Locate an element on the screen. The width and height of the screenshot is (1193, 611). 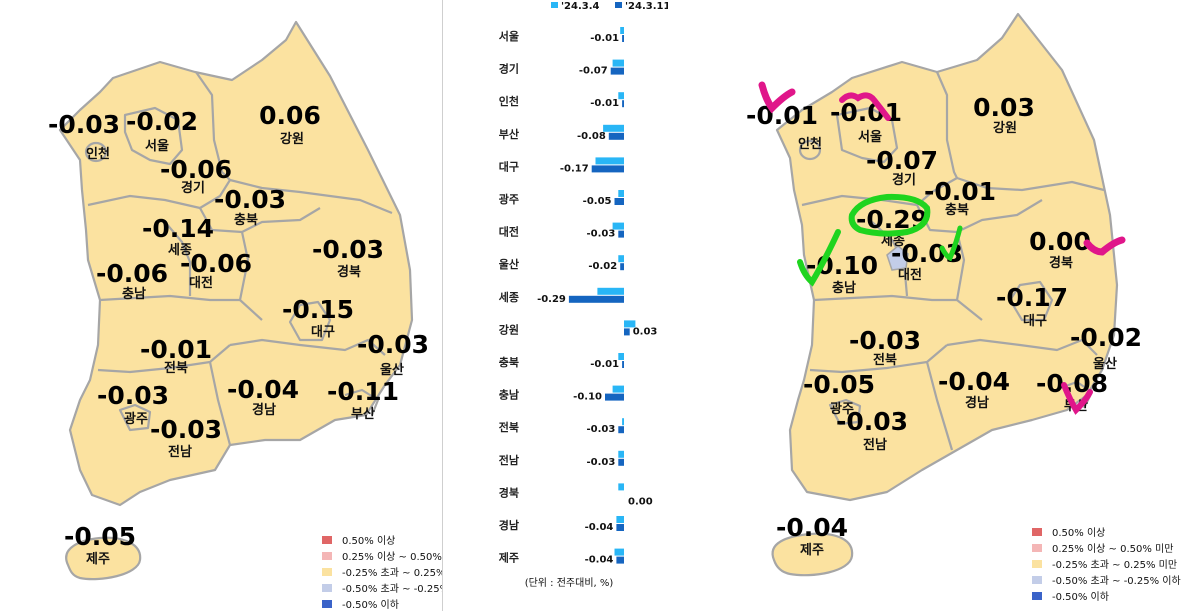
green-circle-sejong is located at coordinates (889, 215).